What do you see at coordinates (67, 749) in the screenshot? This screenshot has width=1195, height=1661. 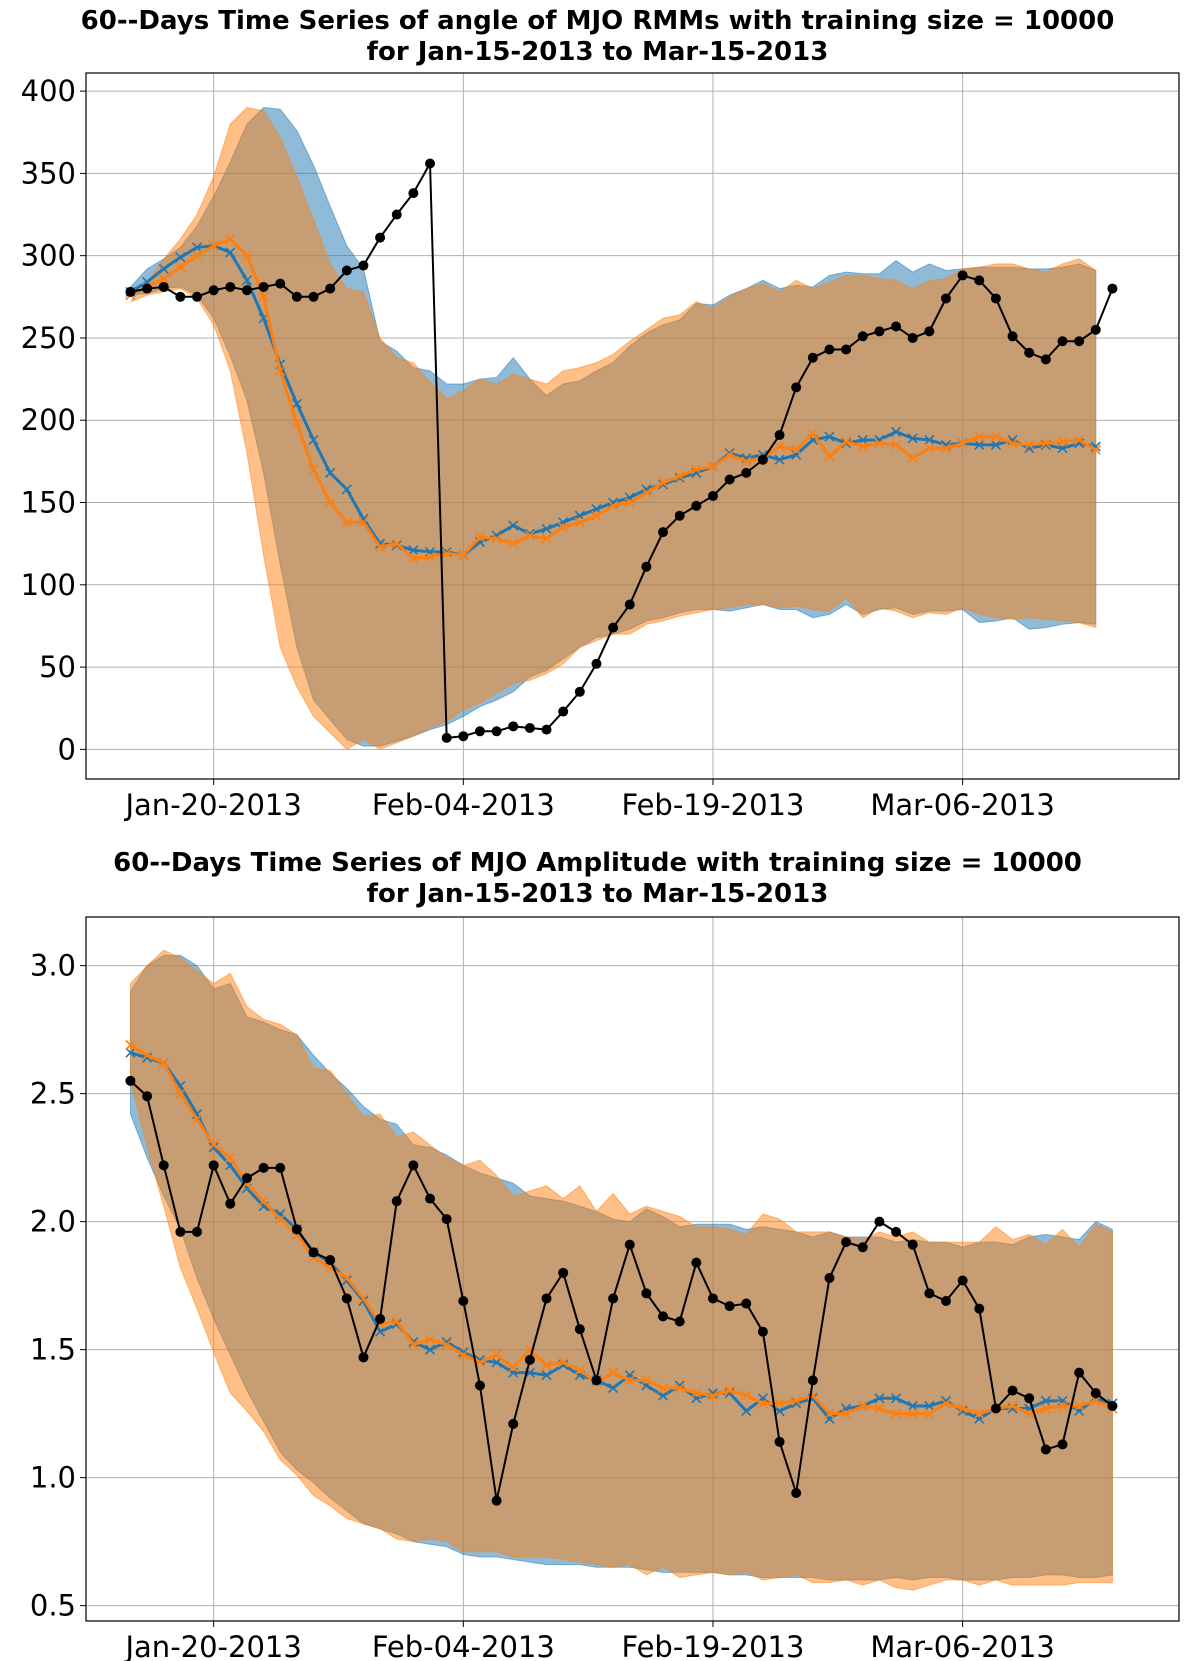 I see `angle-chart-y-tick-label: 0` at bounding box center [67, 749].